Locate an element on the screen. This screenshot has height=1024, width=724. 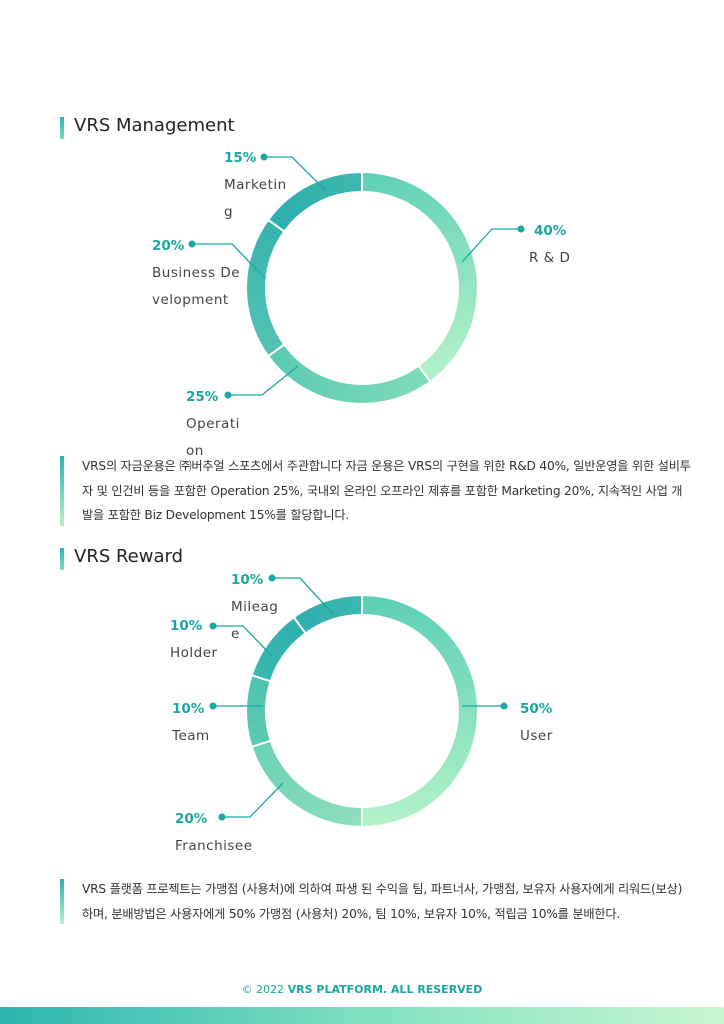
management-label-business-development: 20% Business Development is located at coordinates (197, 273).